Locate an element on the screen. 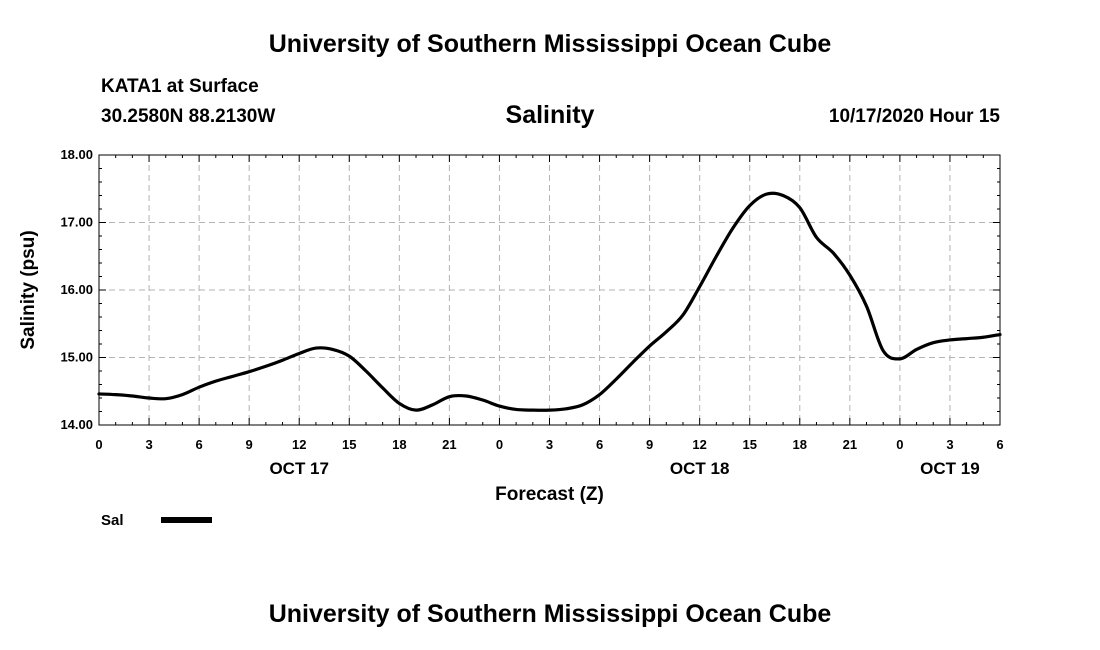  station-coordinates: 30.2580N 88.2130W is located at coordinates (188, 116).